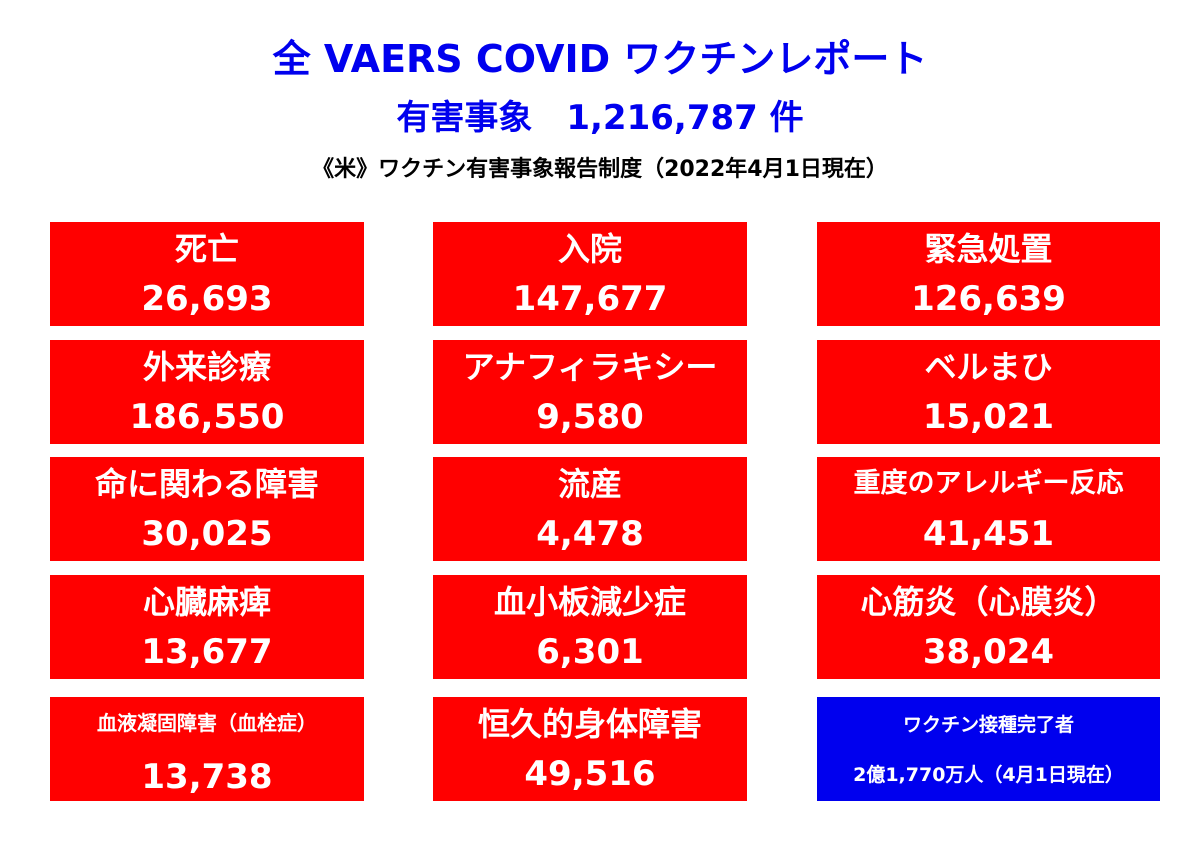 This screenshot has width=1200, height=849. What do you see at coordinates (988, 509) in the screenshot?
I see `stat-box-severe-allergy: 重度のアレルギー反応 41,451` at bounding box center [988, 509].